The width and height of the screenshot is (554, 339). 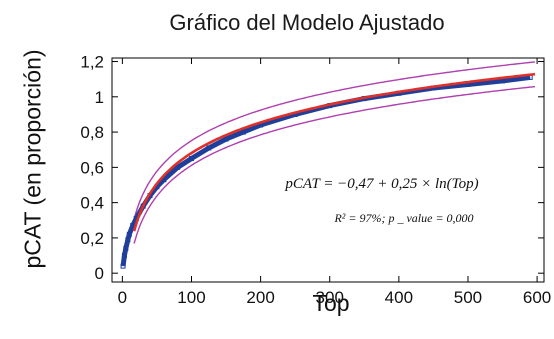 What do you see at coordinates (92, 62) in the screenshot?
I see `y-tick-label: 1,2` at bounding box center [92, 62].